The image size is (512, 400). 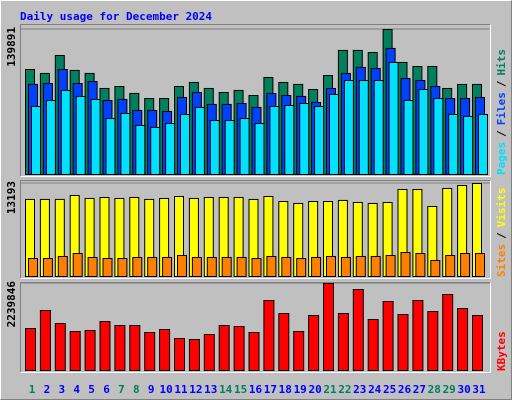 I want to click on x-tick-label: 19, so click(x=300, y=389).